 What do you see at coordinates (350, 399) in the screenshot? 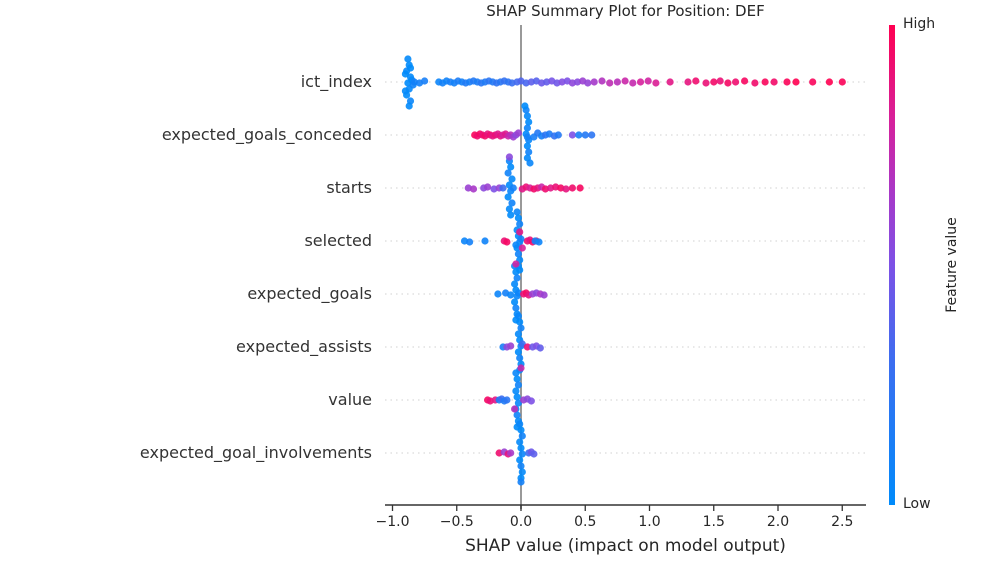
I see `feature-label-value: value` at bounding box center [350, 399].